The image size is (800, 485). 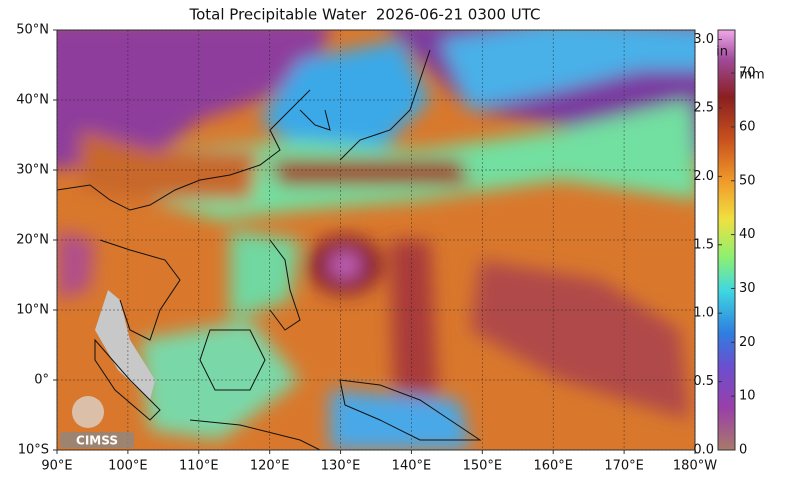 What do you see at coordinates (695, 466) in the screenshot?
I see `x-tick-label: 180°W` at bounding box center [695, 466].